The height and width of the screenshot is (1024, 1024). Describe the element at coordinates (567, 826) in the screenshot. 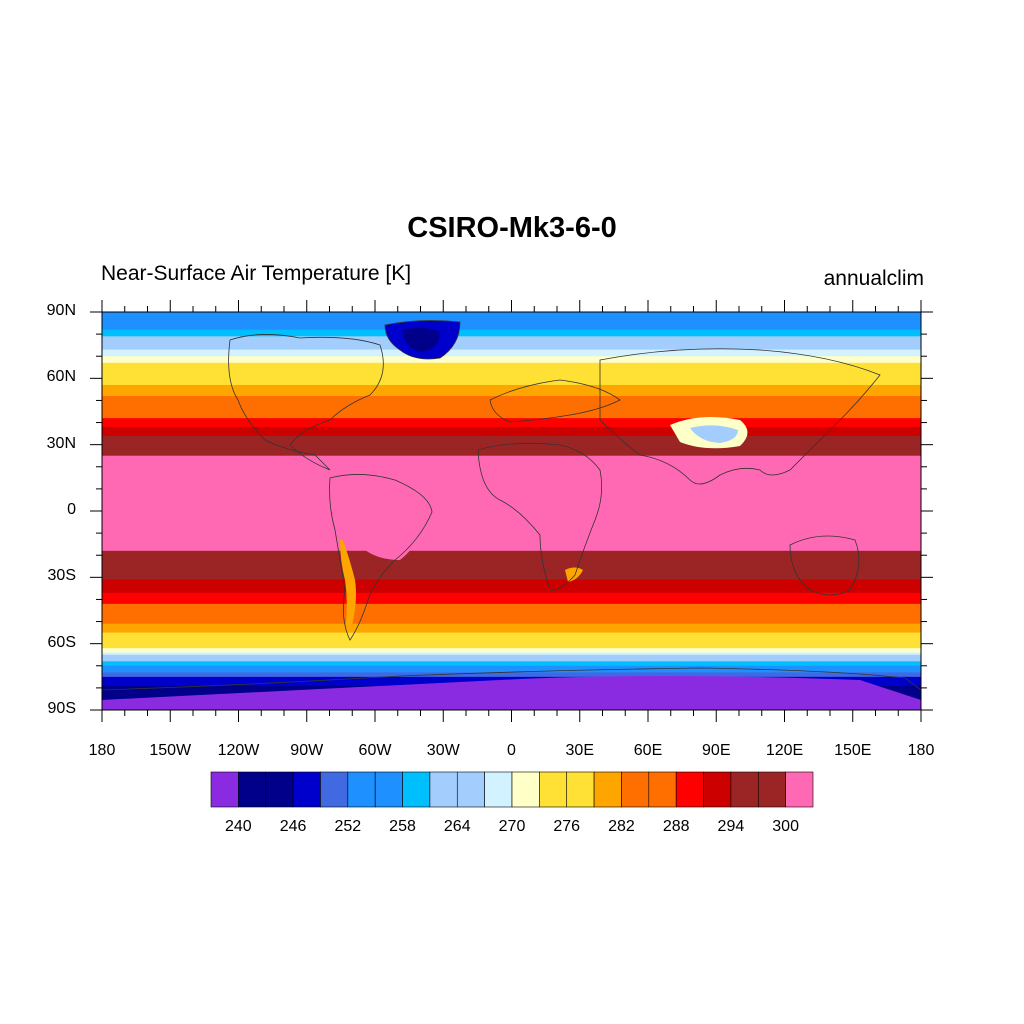

I see `colorbar-label: 276` at that location.